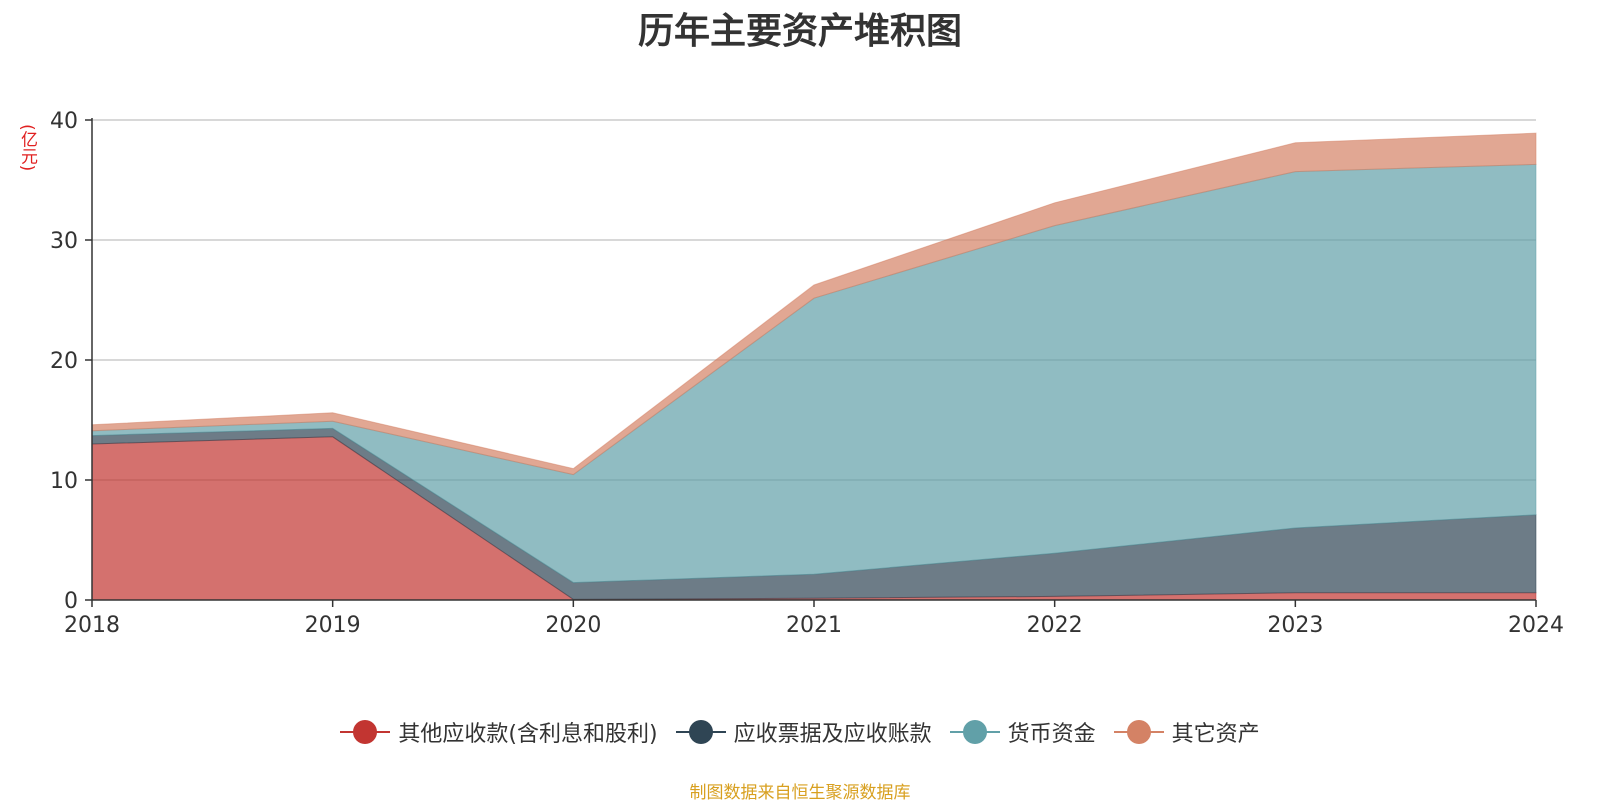 The height and width of the screenshot is (803, 1600). Describe the element at coordinates (1051, 734) in the screenshot. I see `legend-label: 货币资金` at that location.